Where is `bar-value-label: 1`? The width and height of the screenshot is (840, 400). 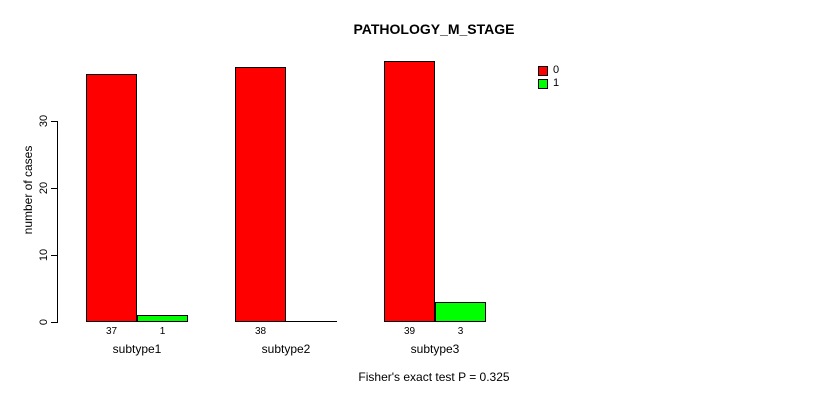
bar-value-label: 1 is located at coordinates (162, 331).